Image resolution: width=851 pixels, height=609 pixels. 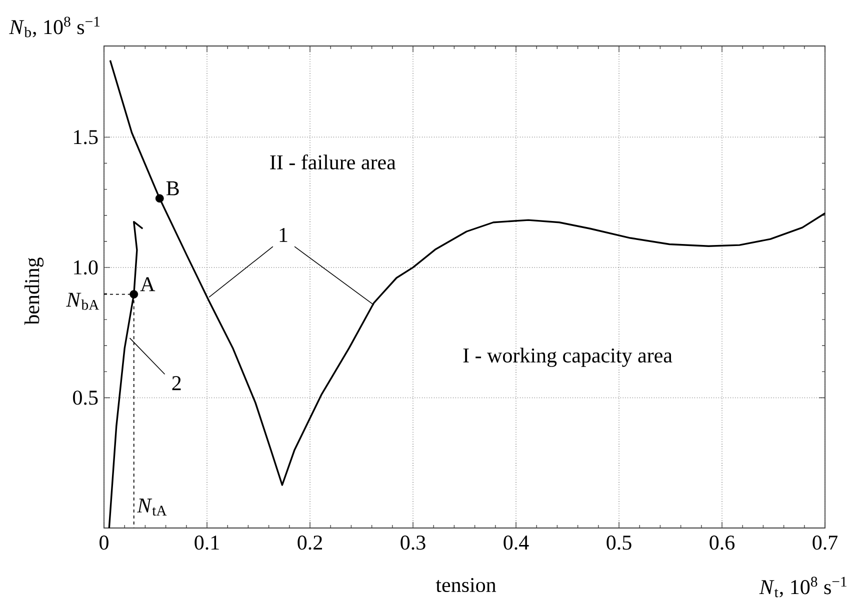 What do you see at coordinates (802, 587) in the screenshot?
I see `text: N$_{t}$, 10$^{8}$ s$^{−1}$` at bounding box center [802, 587].